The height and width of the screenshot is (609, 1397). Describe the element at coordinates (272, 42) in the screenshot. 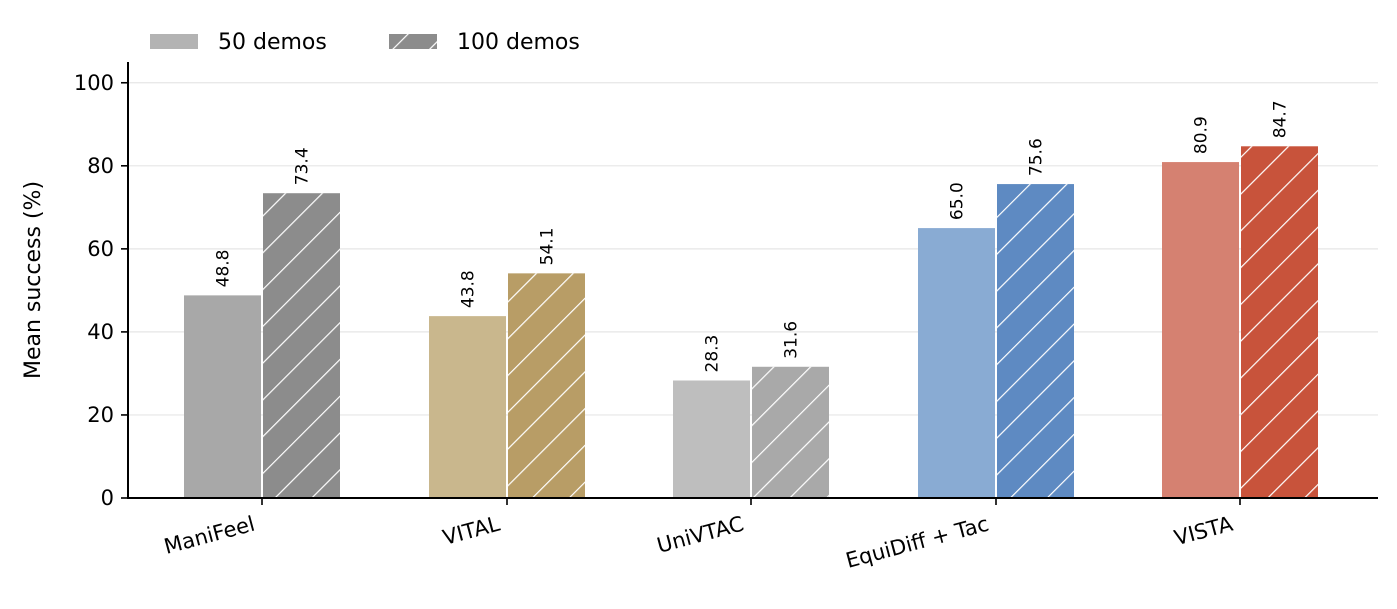

I see `legend-label: 50 demos` at that location.